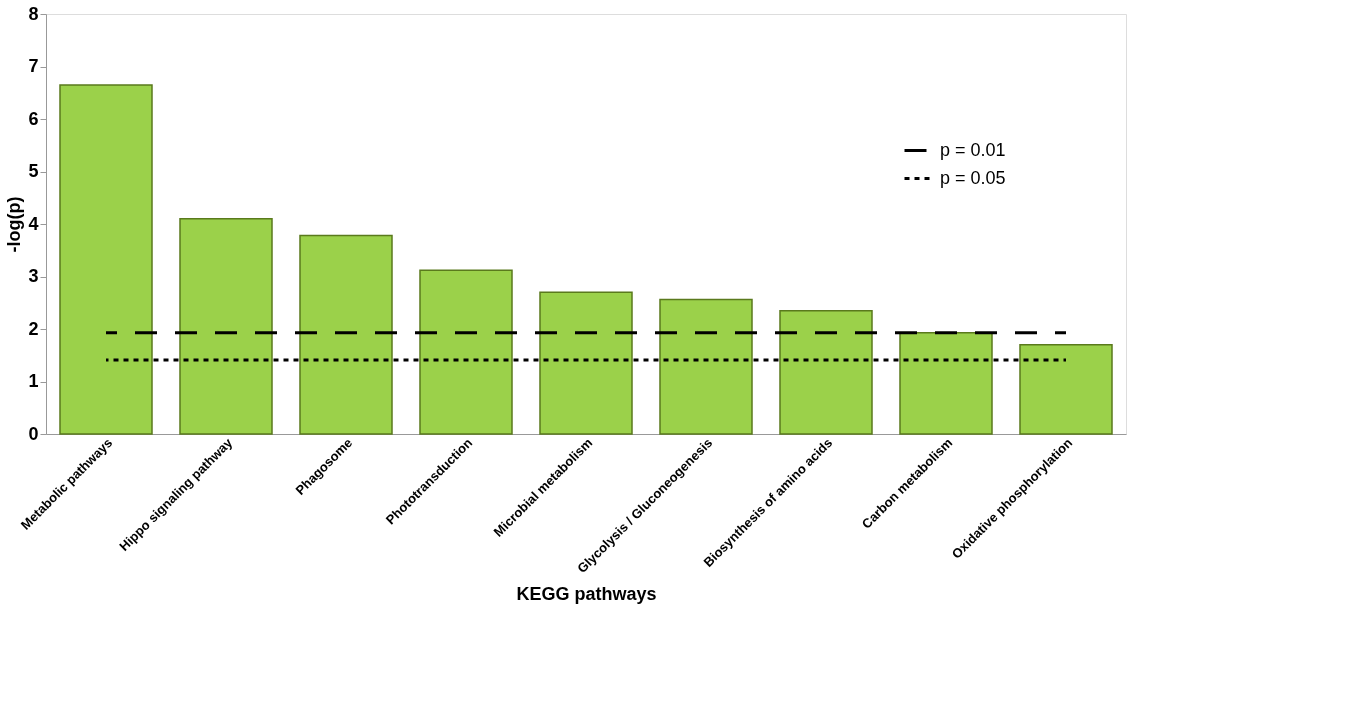  What do you see at coordinates (33, 118) in the screenshot?
I see `y-tick-label: 6` at bounding box center [33, 118].